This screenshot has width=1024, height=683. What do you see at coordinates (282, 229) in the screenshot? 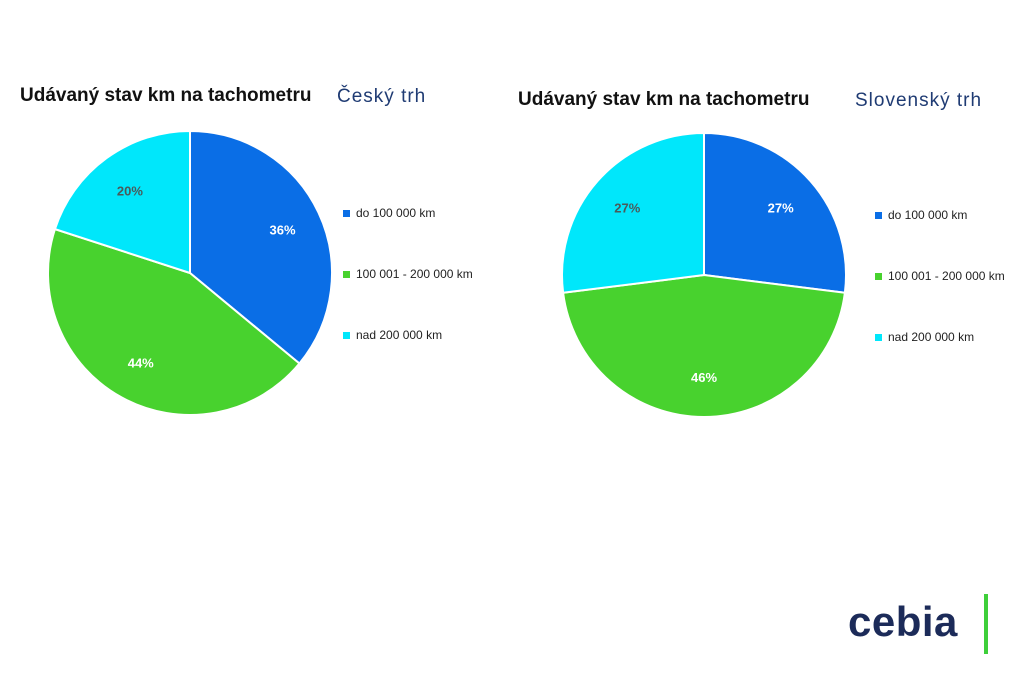
I see `chart-1-slice-0-label: 36%` at bounding box center [282, 229].